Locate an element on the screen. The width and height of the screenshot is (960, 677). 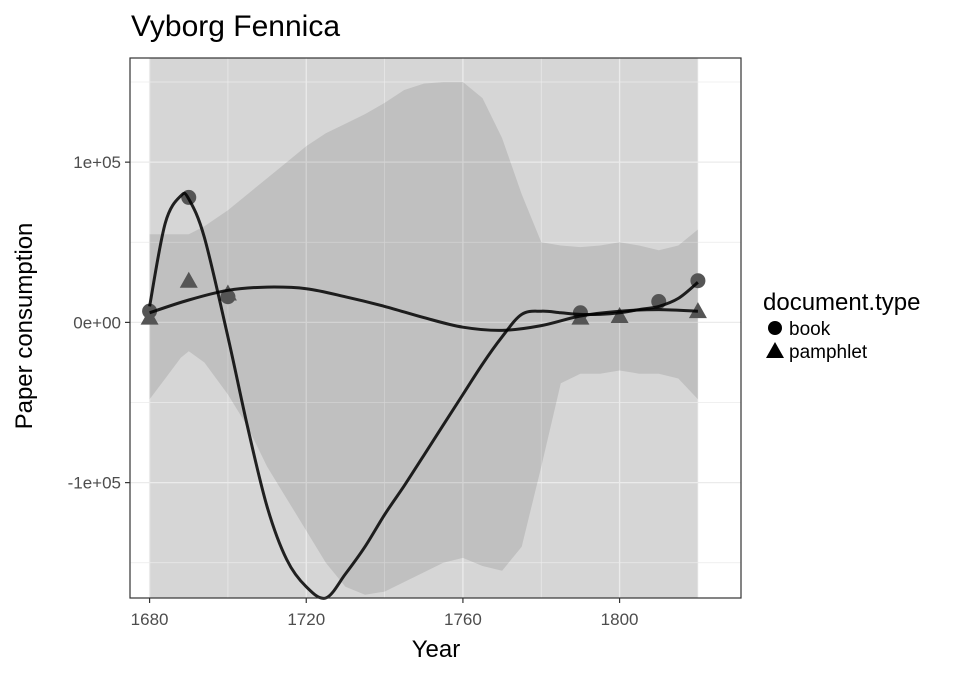
legend-circle-symbol is located at coordinates (775, 328).